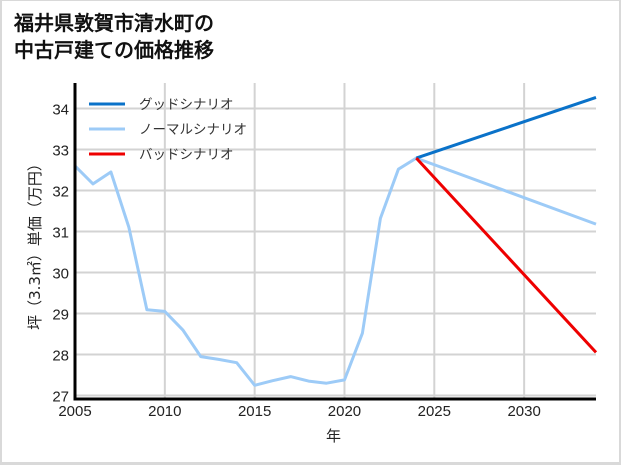 Image resolution: width=621 pixels, height=465 pixels. Describe the element at coordinates (434, 411) in the screenshot. I see `x-tick-label: 2025` at that location.